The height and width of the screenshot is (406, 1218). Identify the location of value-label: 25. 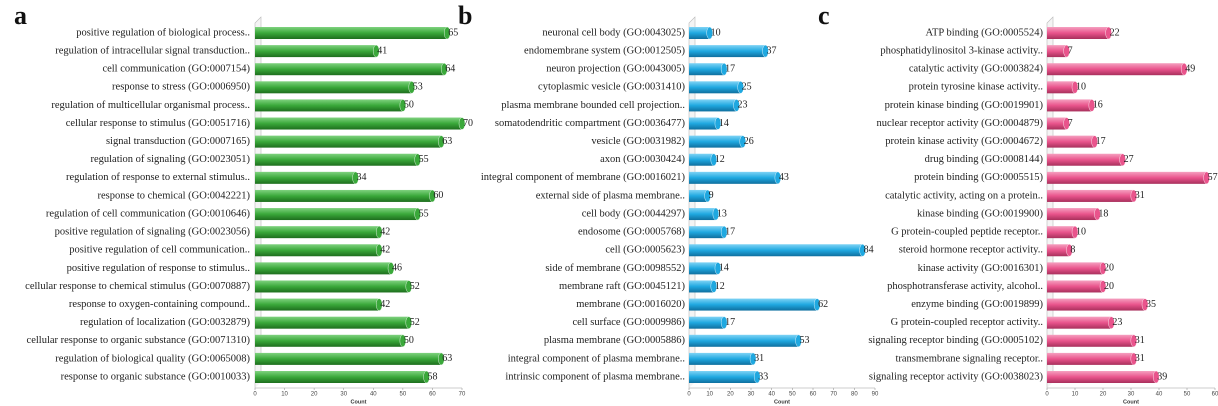
(747, 87).